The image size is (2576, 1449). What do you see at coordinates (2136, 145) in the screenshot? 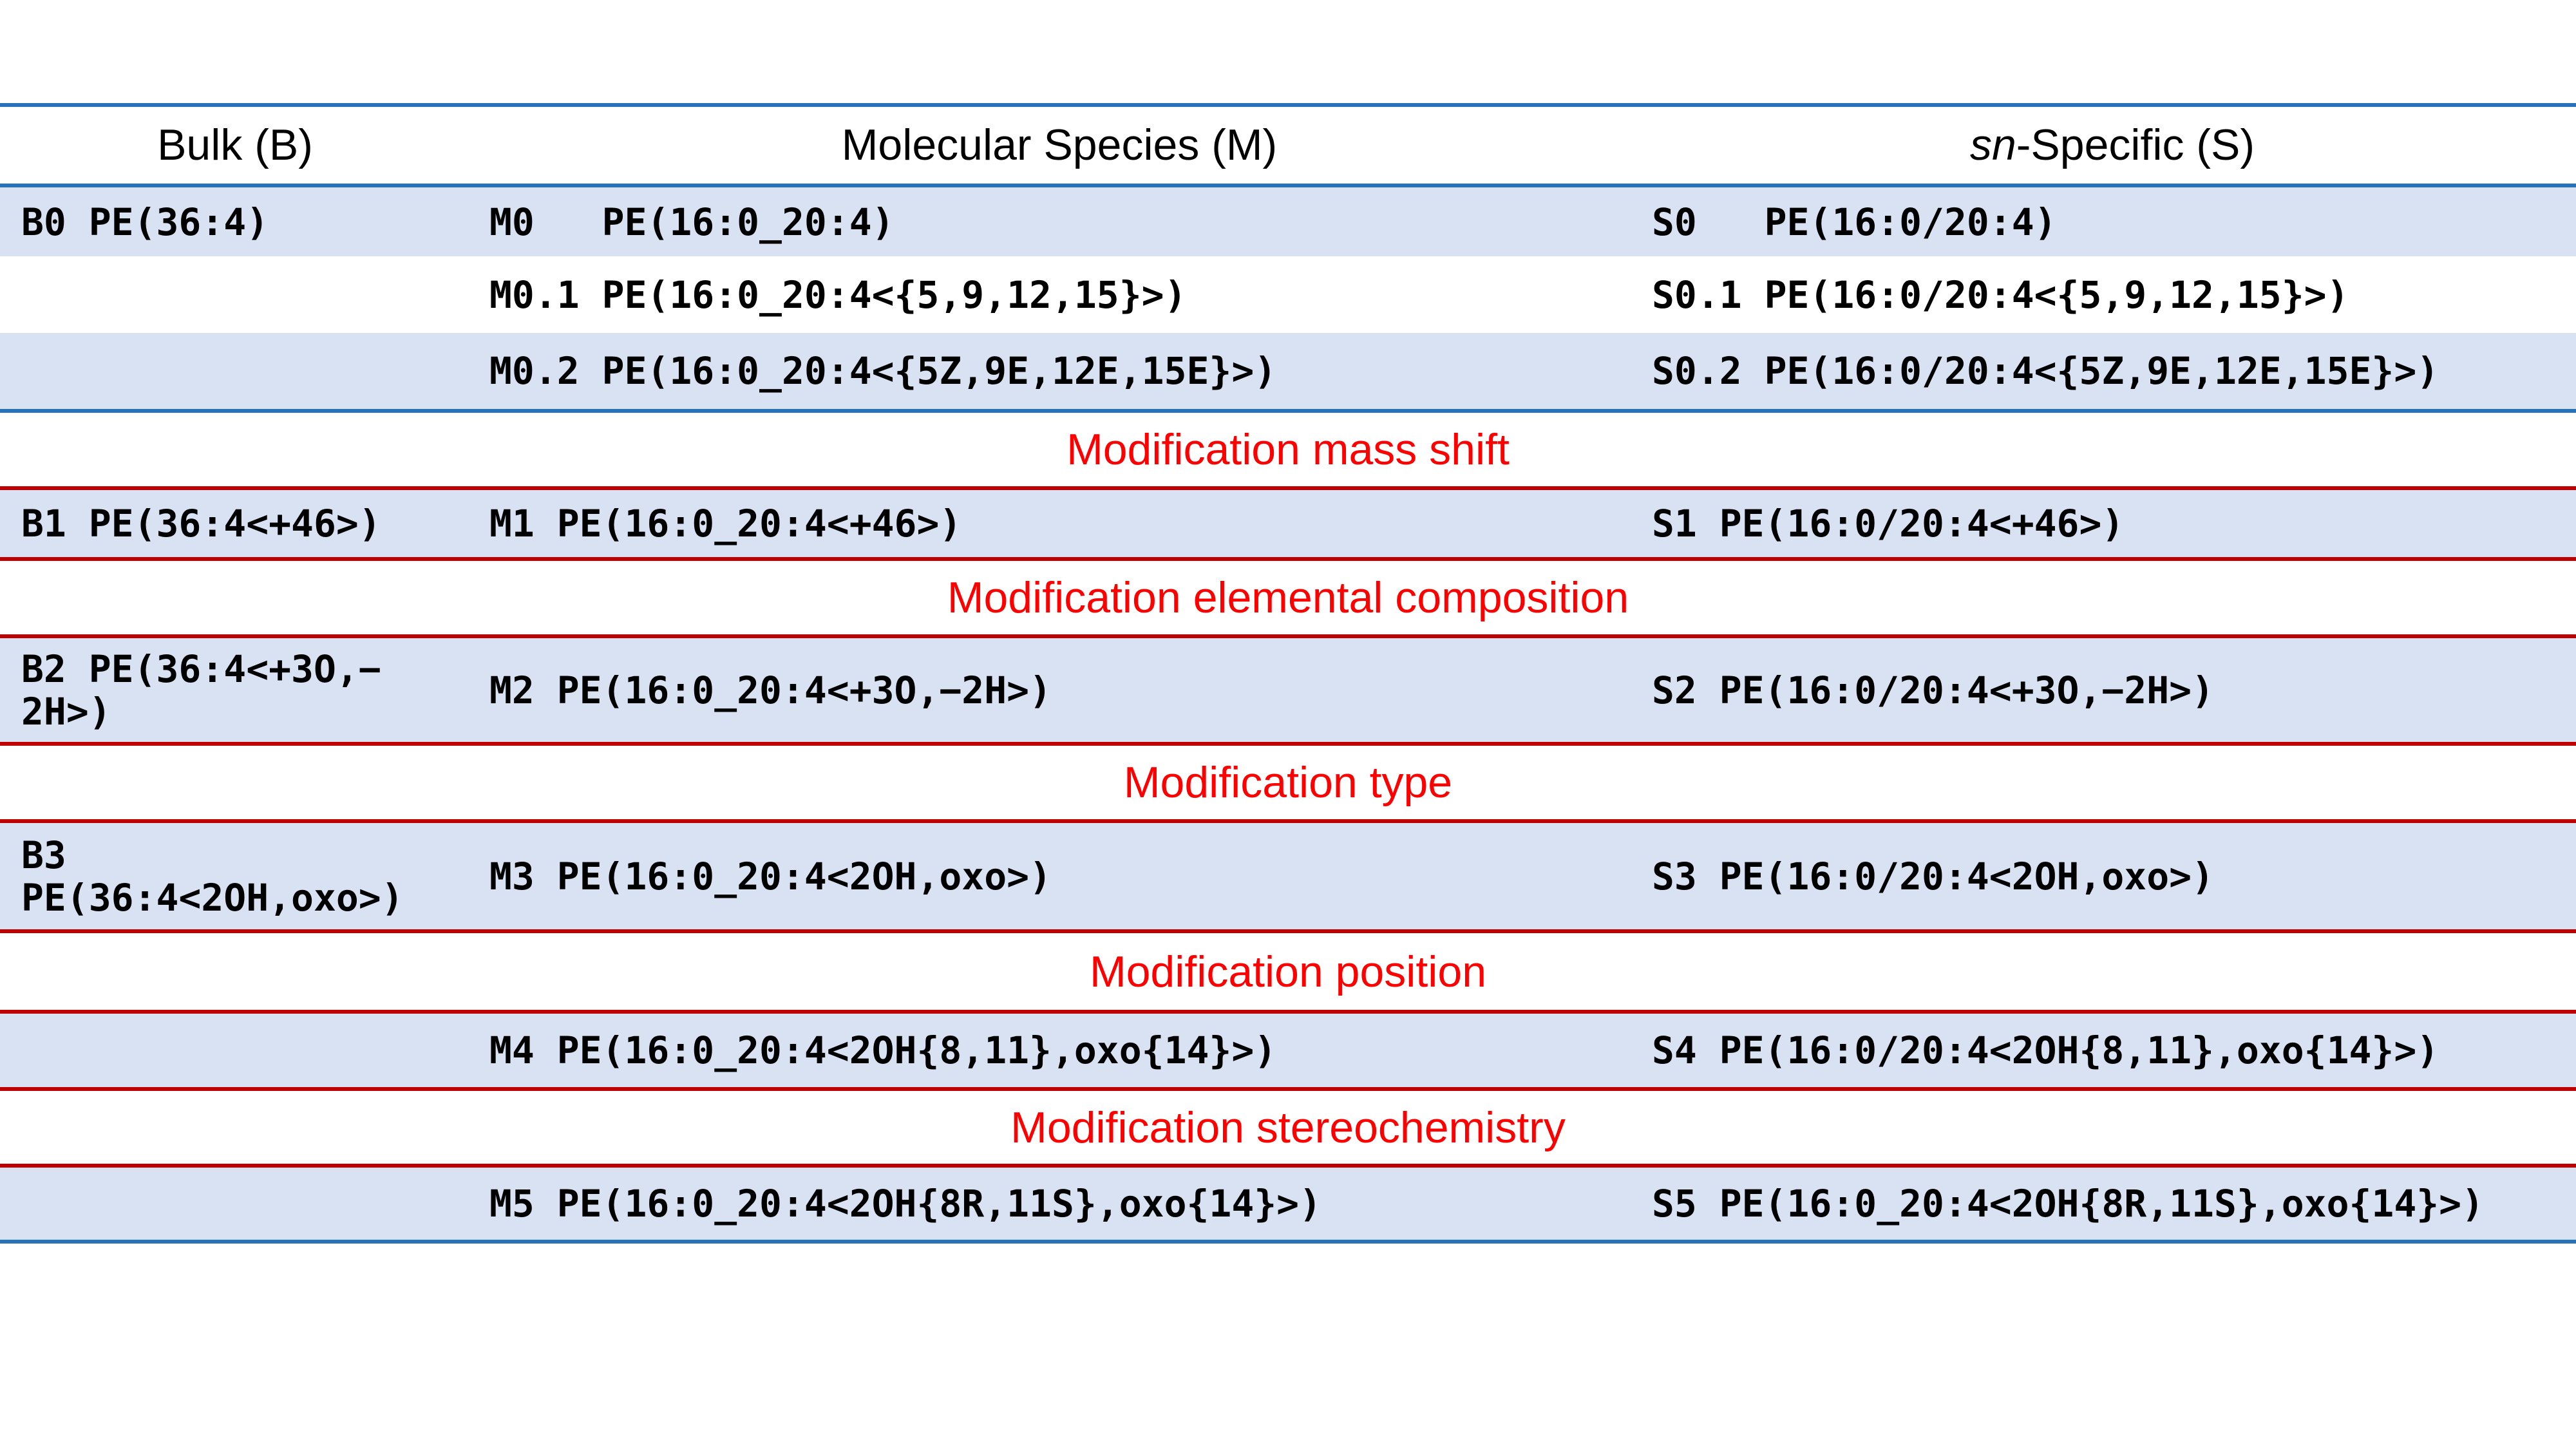
I see `sn-specific-rest-text: -Specific (S)` at bounding box center [2136, 145].